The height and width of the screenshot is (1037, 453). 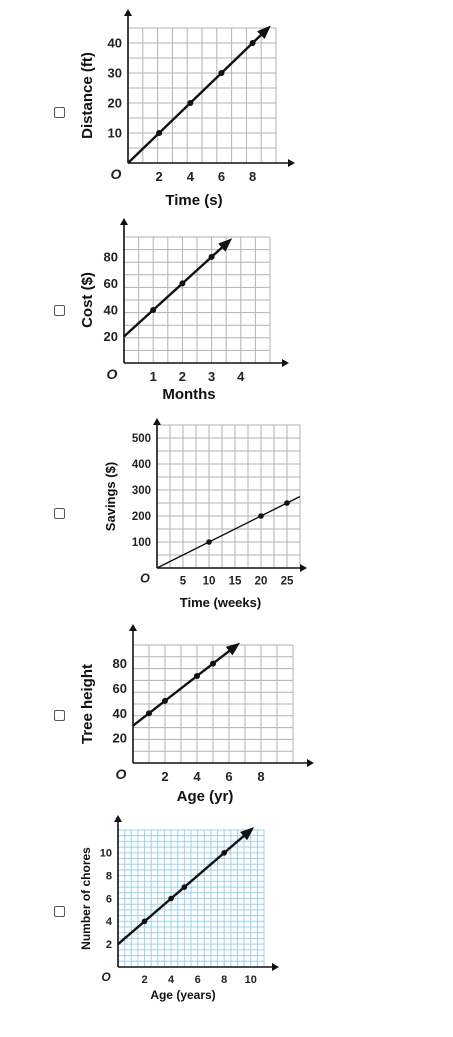 I want to click on x-axis-title: Time (s), so click(x=193, y=200).